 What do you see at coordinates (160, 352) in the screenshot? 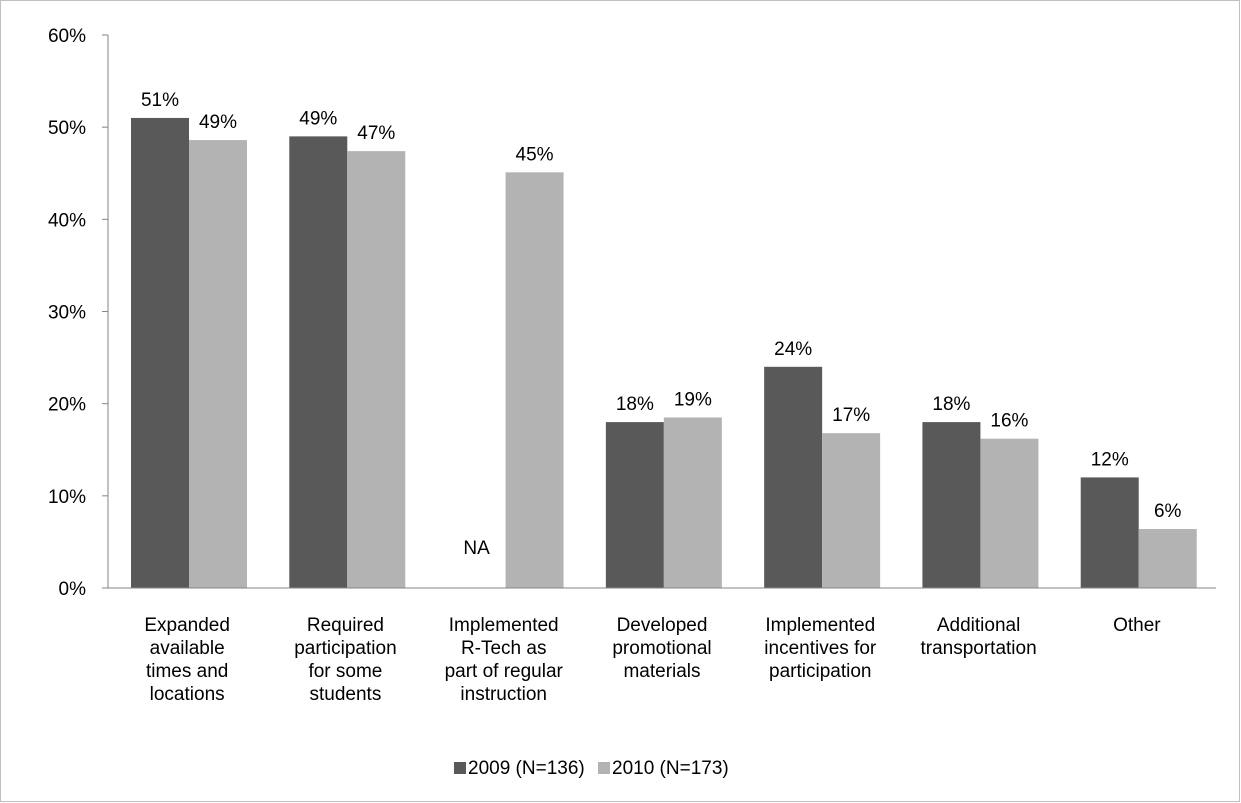
I see `bar-series1-cat1` at bounding box center [160, 352].